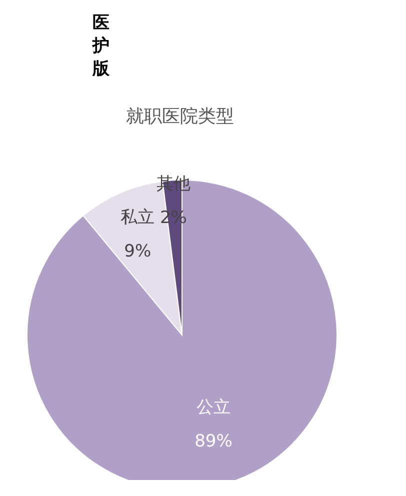  What do you see at coordinates (138, 252) in the screenshot?
I see `data-label: 9%` at bounding box center [138, 252].